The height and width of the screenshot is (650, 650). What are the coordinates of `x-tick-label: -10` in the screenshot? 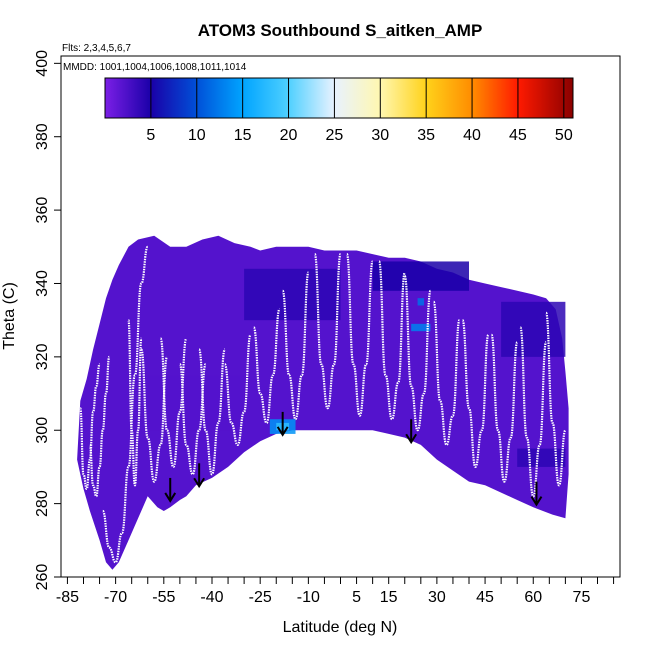 It's located at (308, 597).